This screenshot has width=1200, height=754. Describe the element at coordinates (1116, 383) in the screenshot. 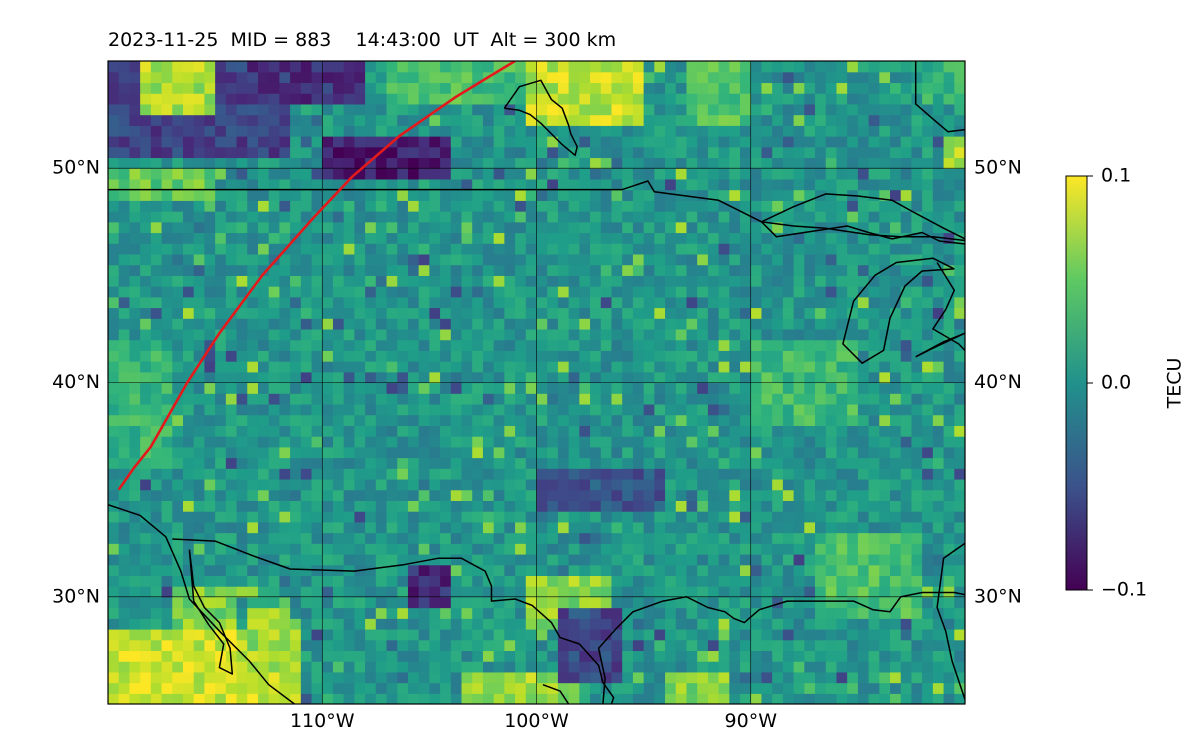

I see `colorbar-tick-label: 0.0` at that location.